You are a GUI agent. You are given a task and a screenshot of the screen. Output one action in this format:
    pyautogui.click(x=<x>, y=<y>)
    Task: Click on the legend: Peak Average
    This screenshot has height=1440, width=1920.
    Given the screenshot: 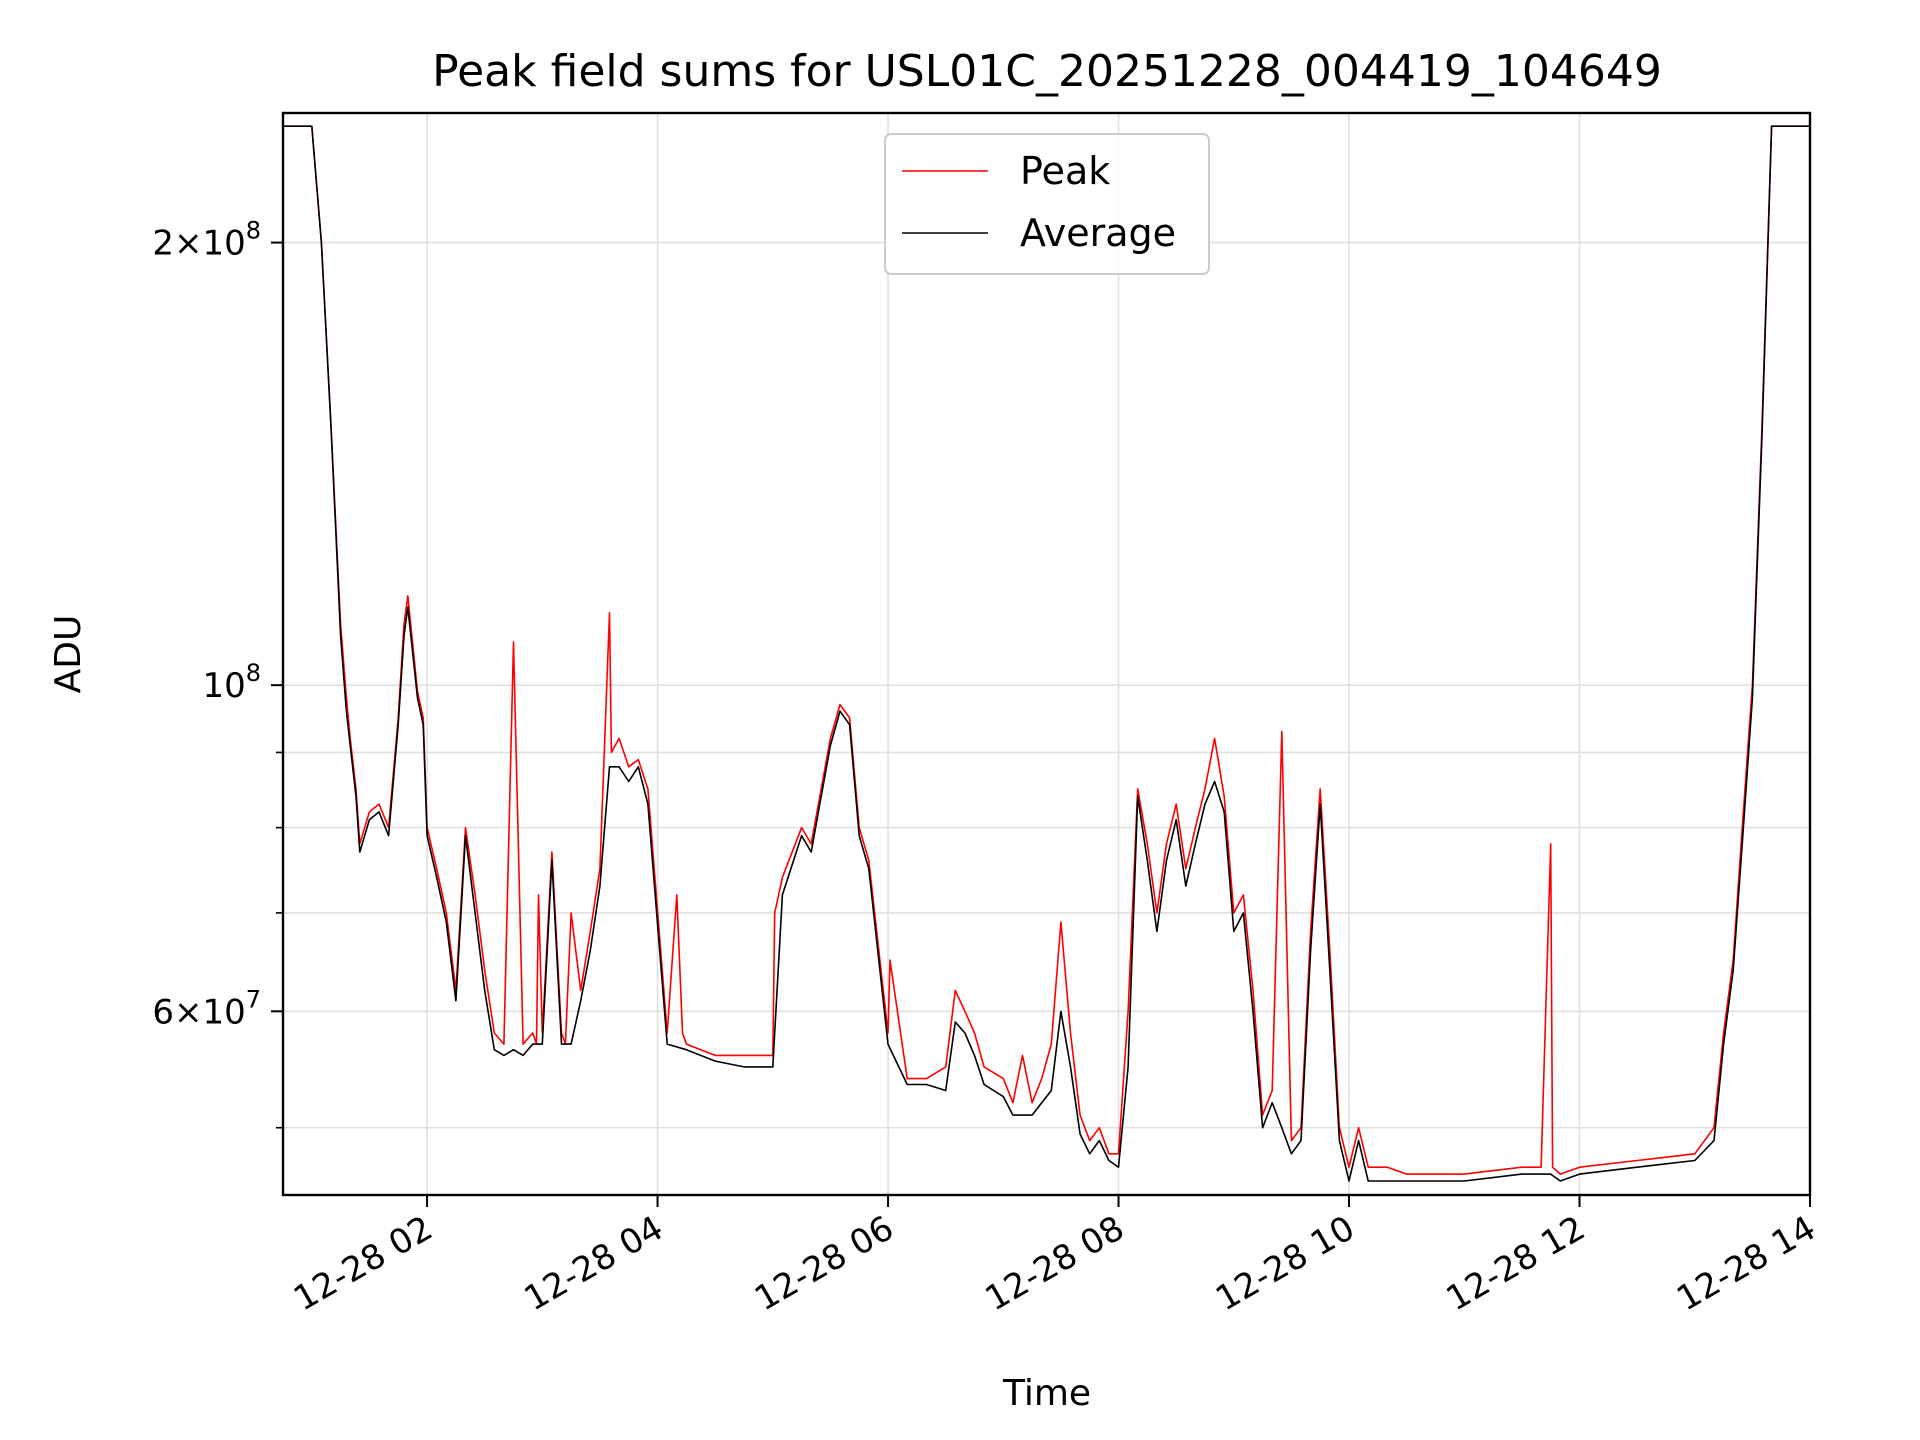 What is the action you would take?
    pyautogui.click(x=1047, y=204)
    